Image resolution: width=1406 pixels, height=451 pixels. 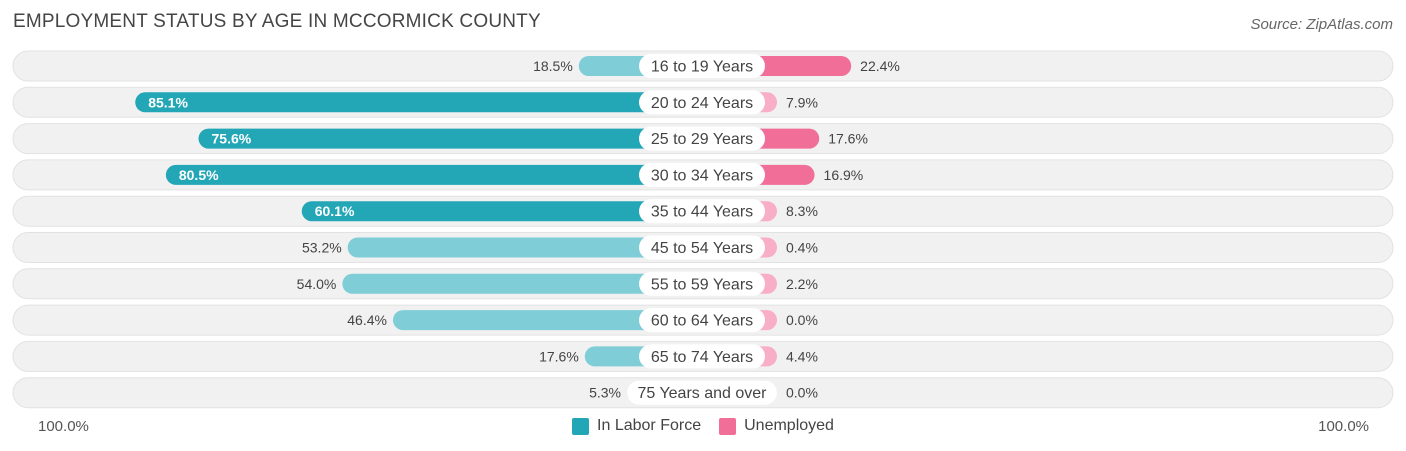 What do you see at coordinates (553, 66) in the screenshot?
I see `value-label-labor-force: 18.5%` at bounding box center [553, 66].